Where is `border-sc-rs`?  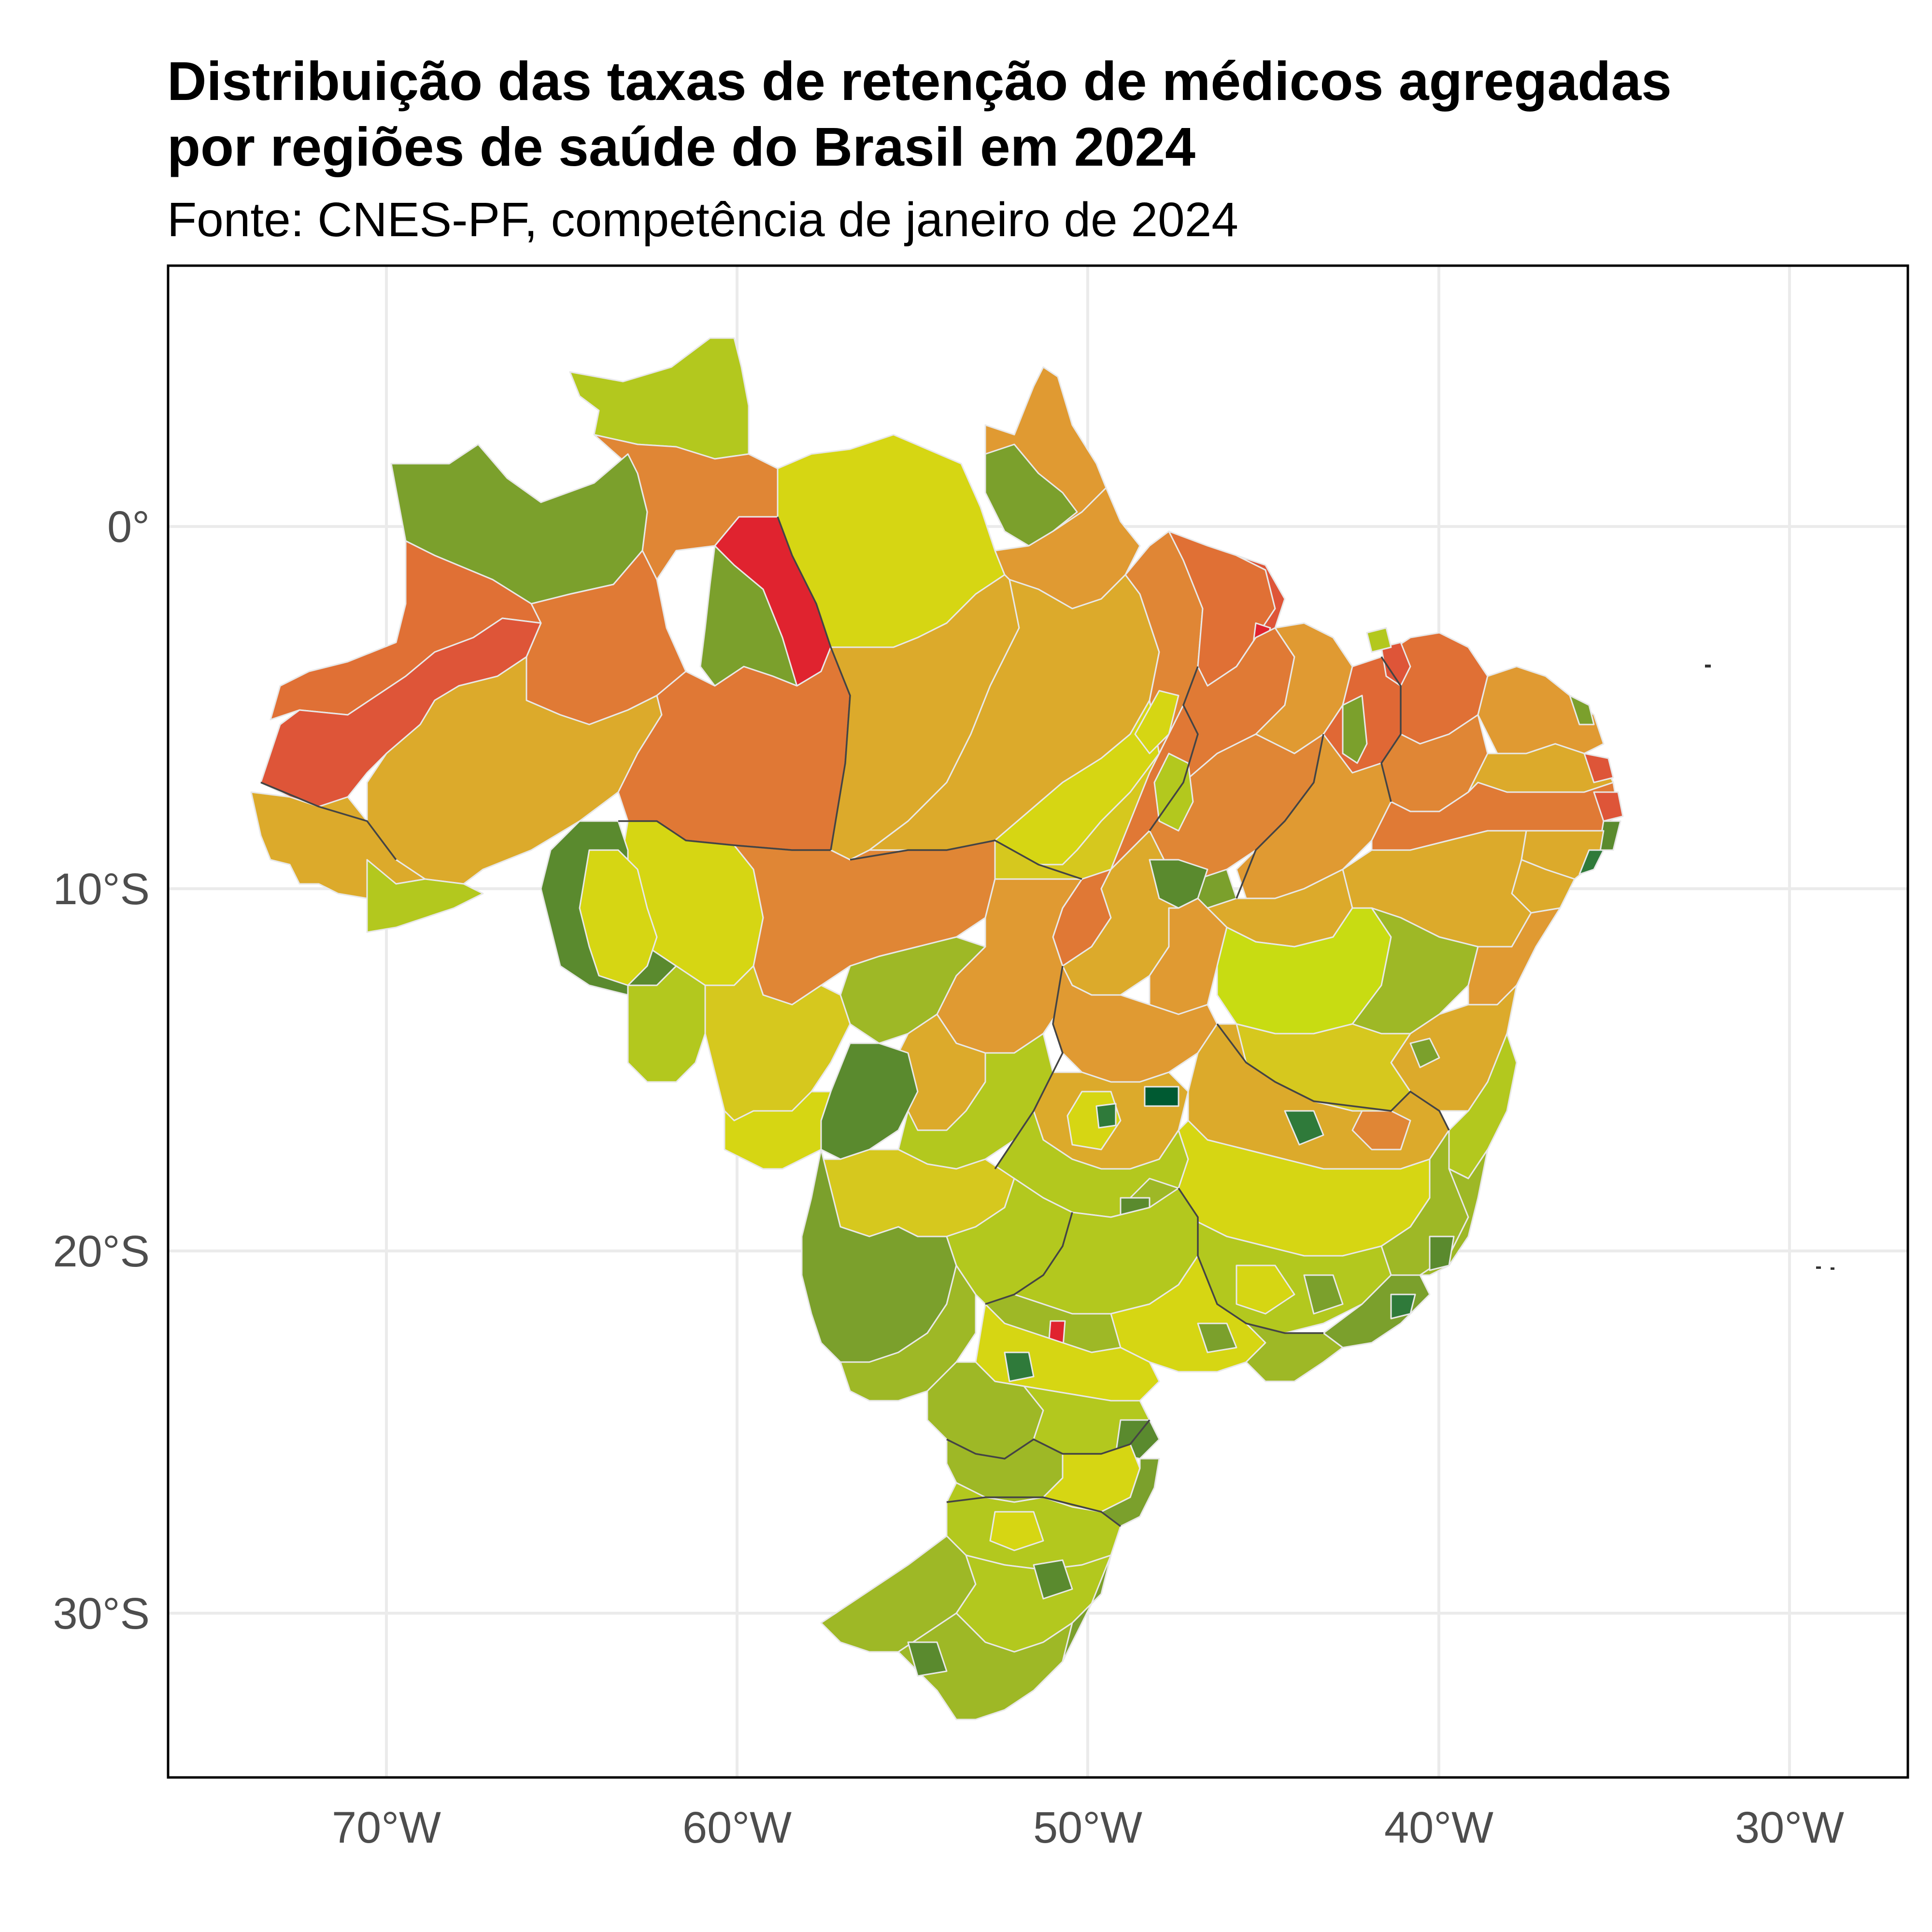
border-sc-rs is located at coordinates (1034, 1511).